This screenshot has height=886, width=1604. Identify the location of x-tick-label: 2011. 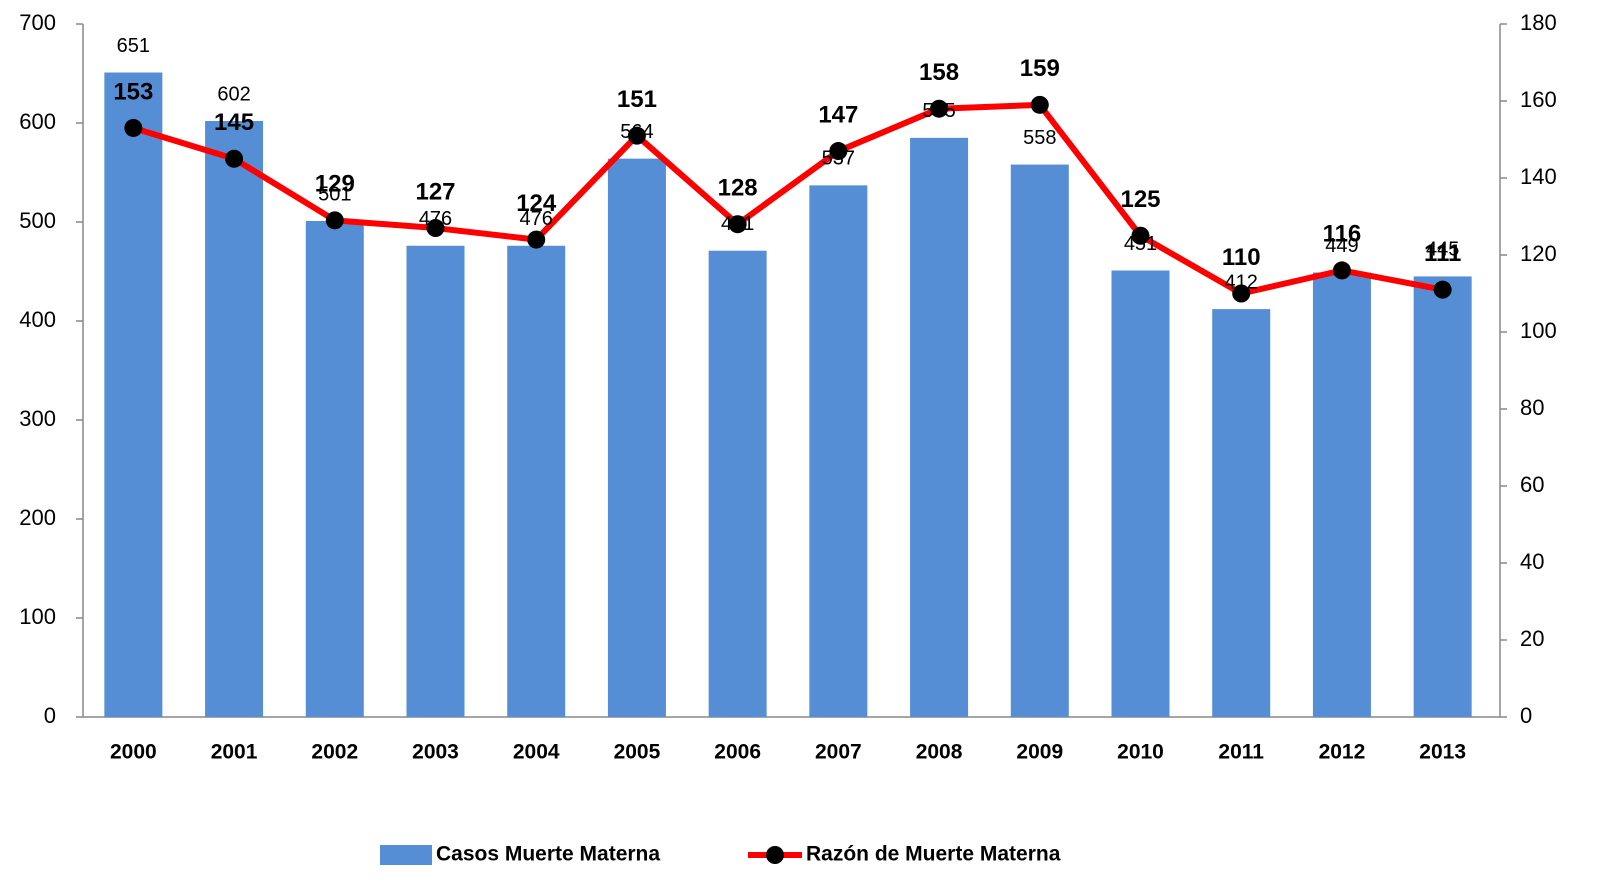
(1241, 752).